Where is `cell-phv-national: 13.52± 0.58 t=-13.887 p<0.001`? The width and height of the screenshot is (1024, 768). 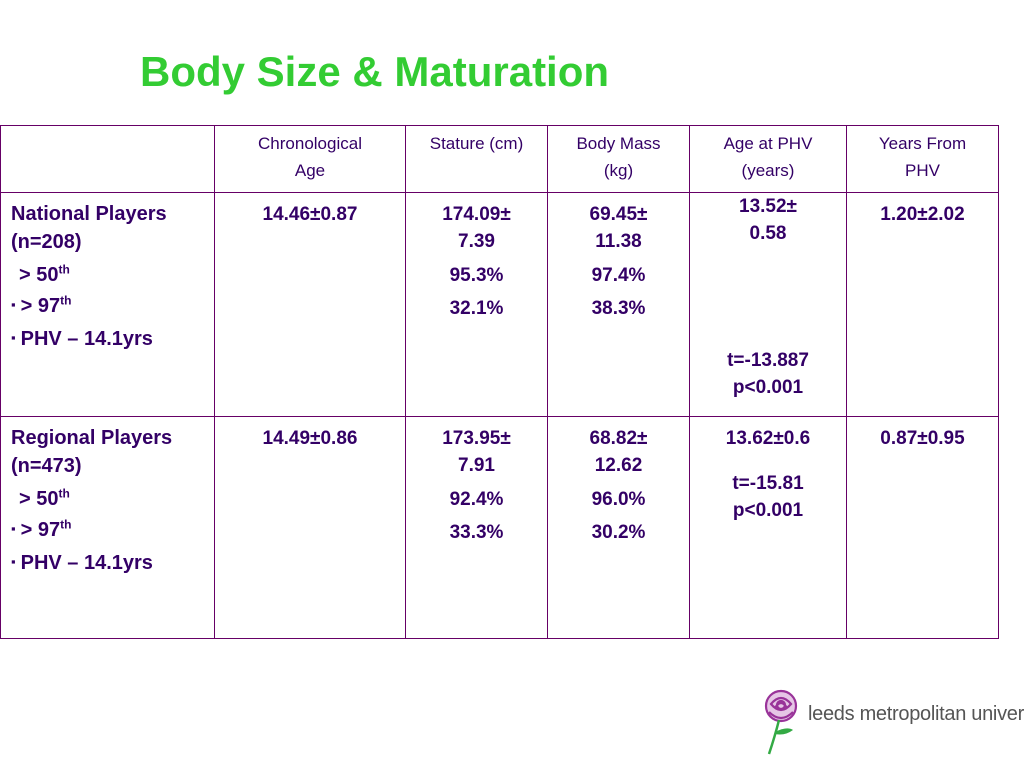 cell-phv-national: 13.52± 0.58 t=-13.887 p<0.001 is located at coordinates (768, 304).